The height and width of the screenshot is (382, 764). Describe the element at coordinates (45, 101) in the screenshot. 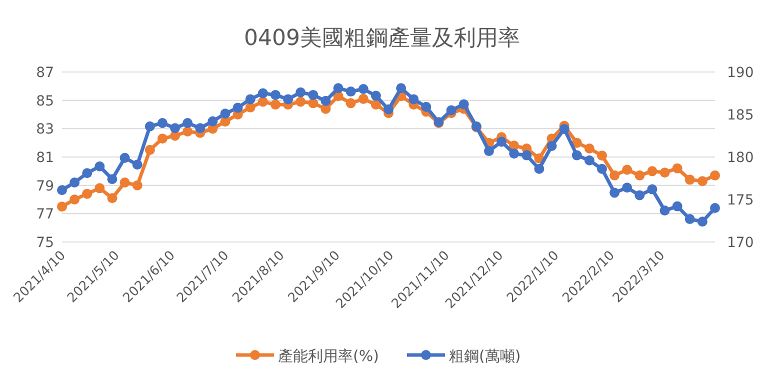

I see `y-tick-label: 85` at that location.